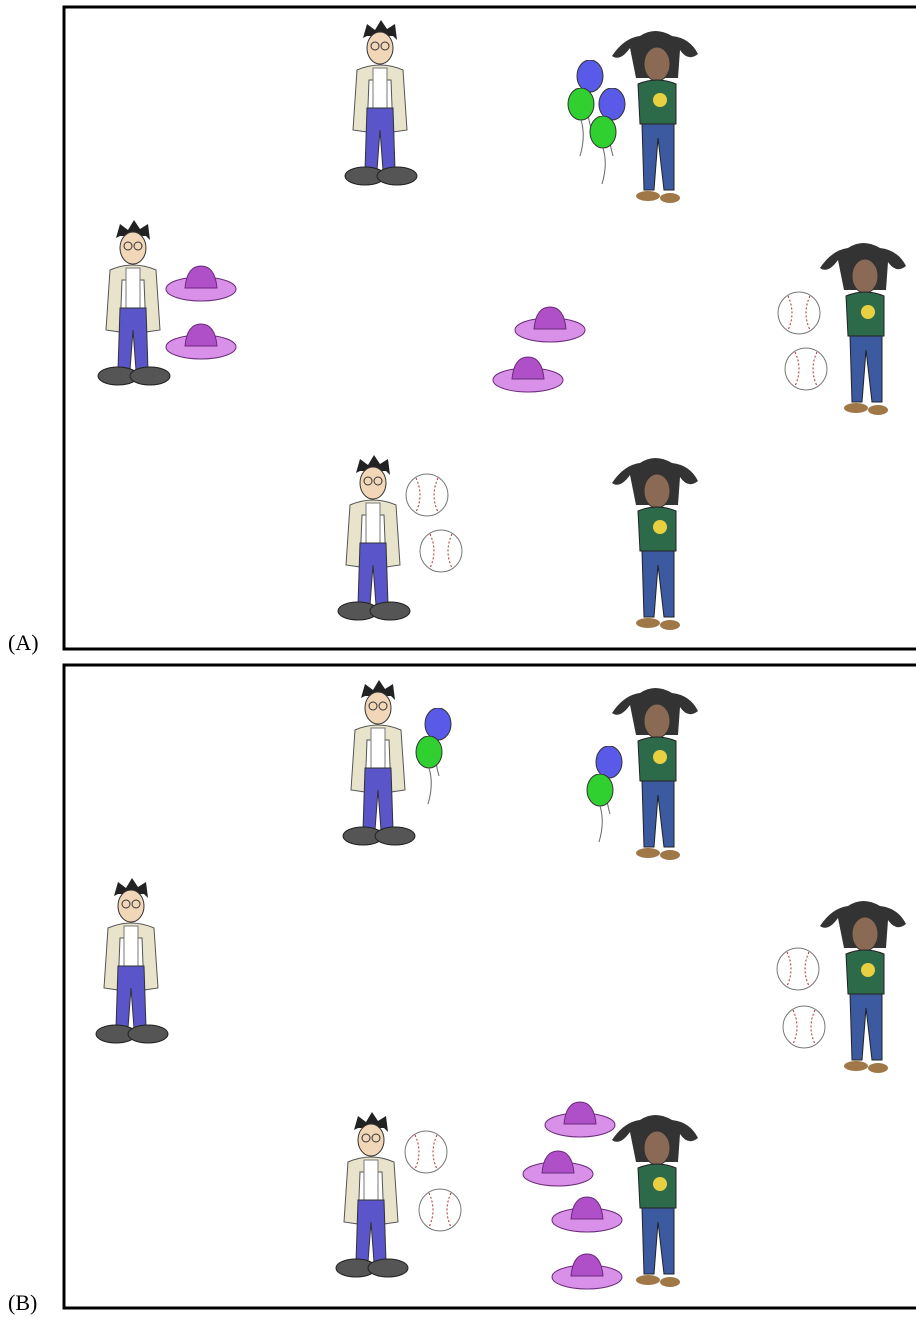  Describe the element at coordinates (23, 1302) in the screenshot. I see `panel-label: (B)` at that location.